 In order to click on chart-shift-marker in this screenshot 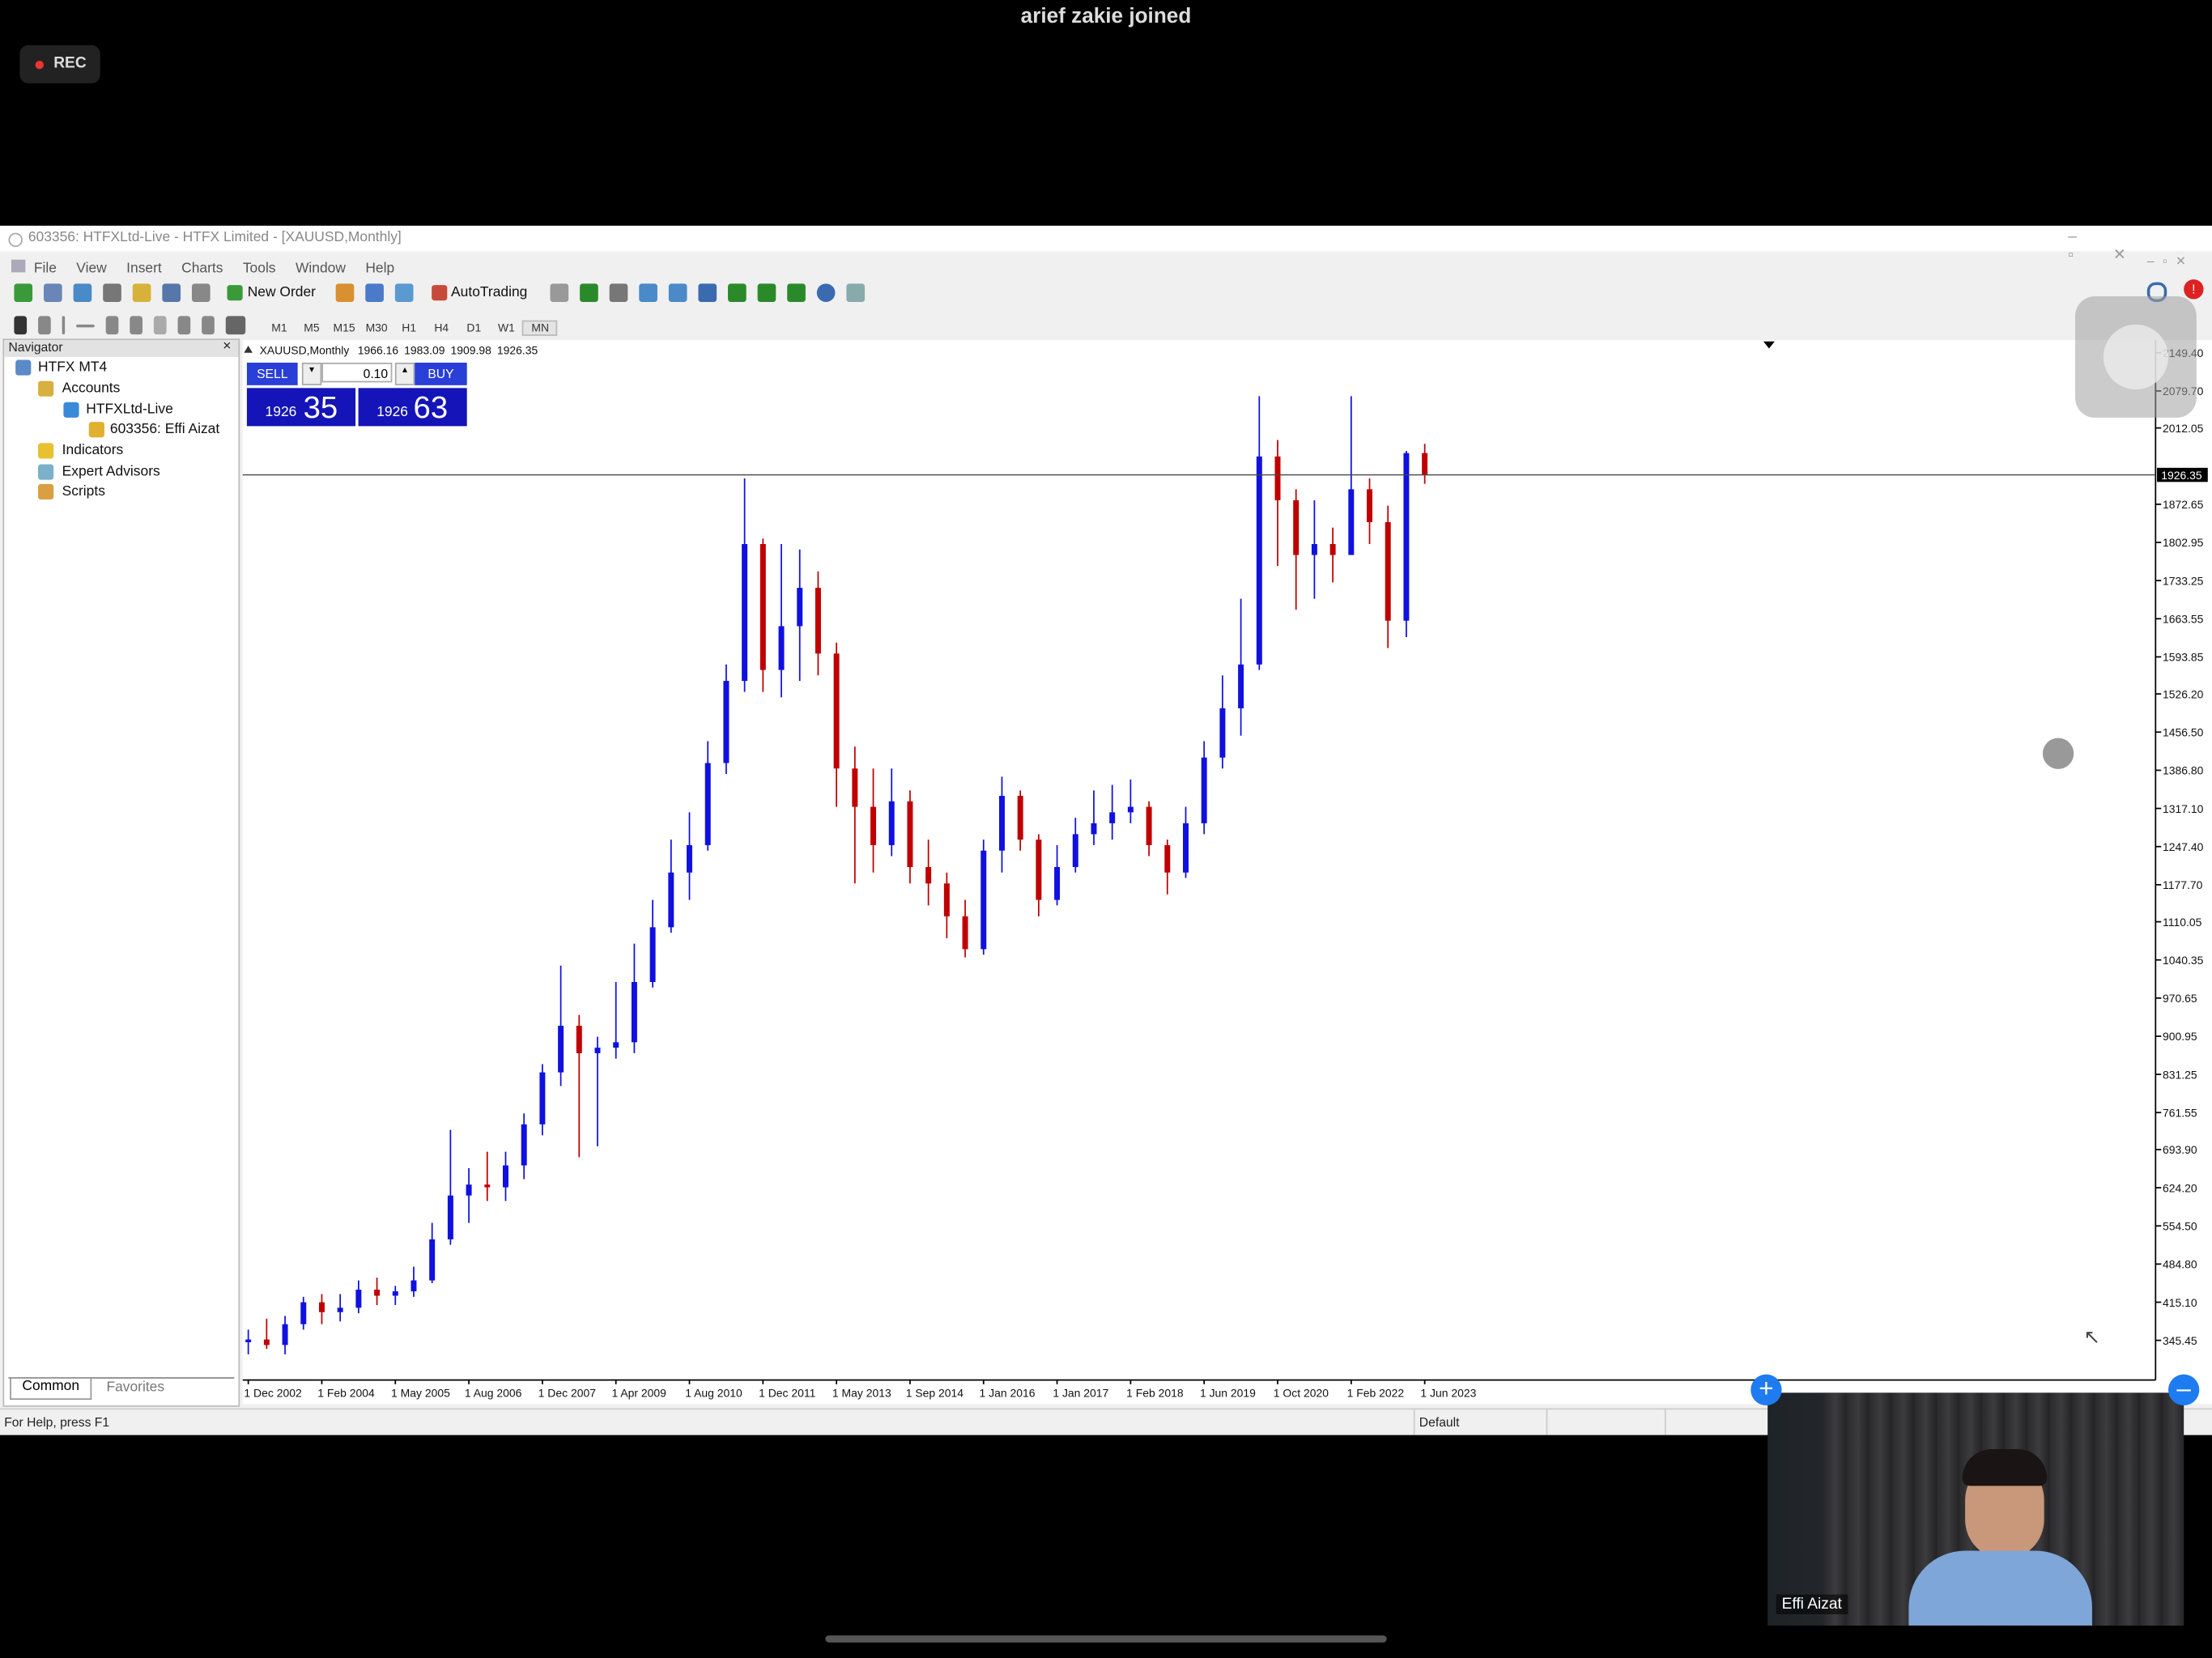, I will do `click(1769, 345)`.